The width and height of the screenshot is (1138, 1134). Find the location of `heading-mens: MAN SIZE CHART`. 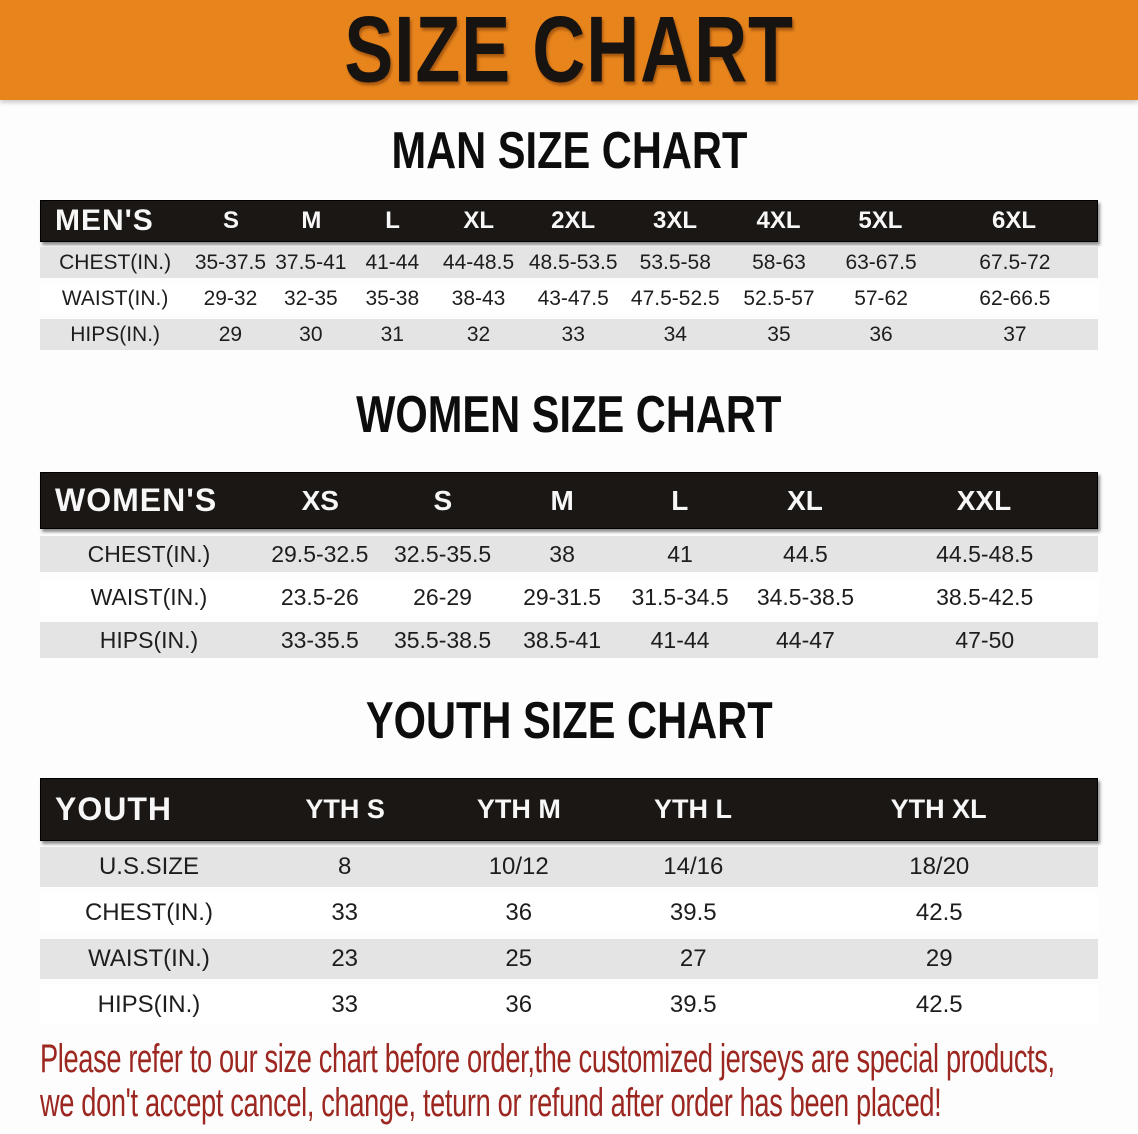

heading-mens: MAN SIZE CHART is located at coordinates (569, 151).